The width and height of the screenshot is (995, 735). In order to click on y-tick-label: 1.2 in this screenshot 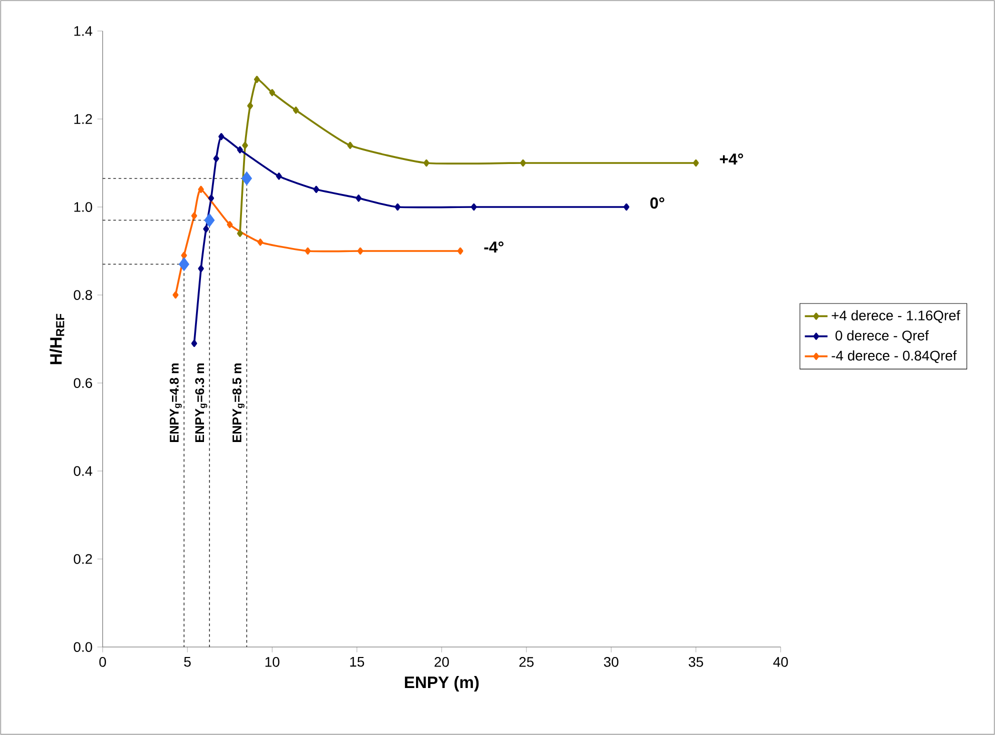, I will do `click(83, 119)`.